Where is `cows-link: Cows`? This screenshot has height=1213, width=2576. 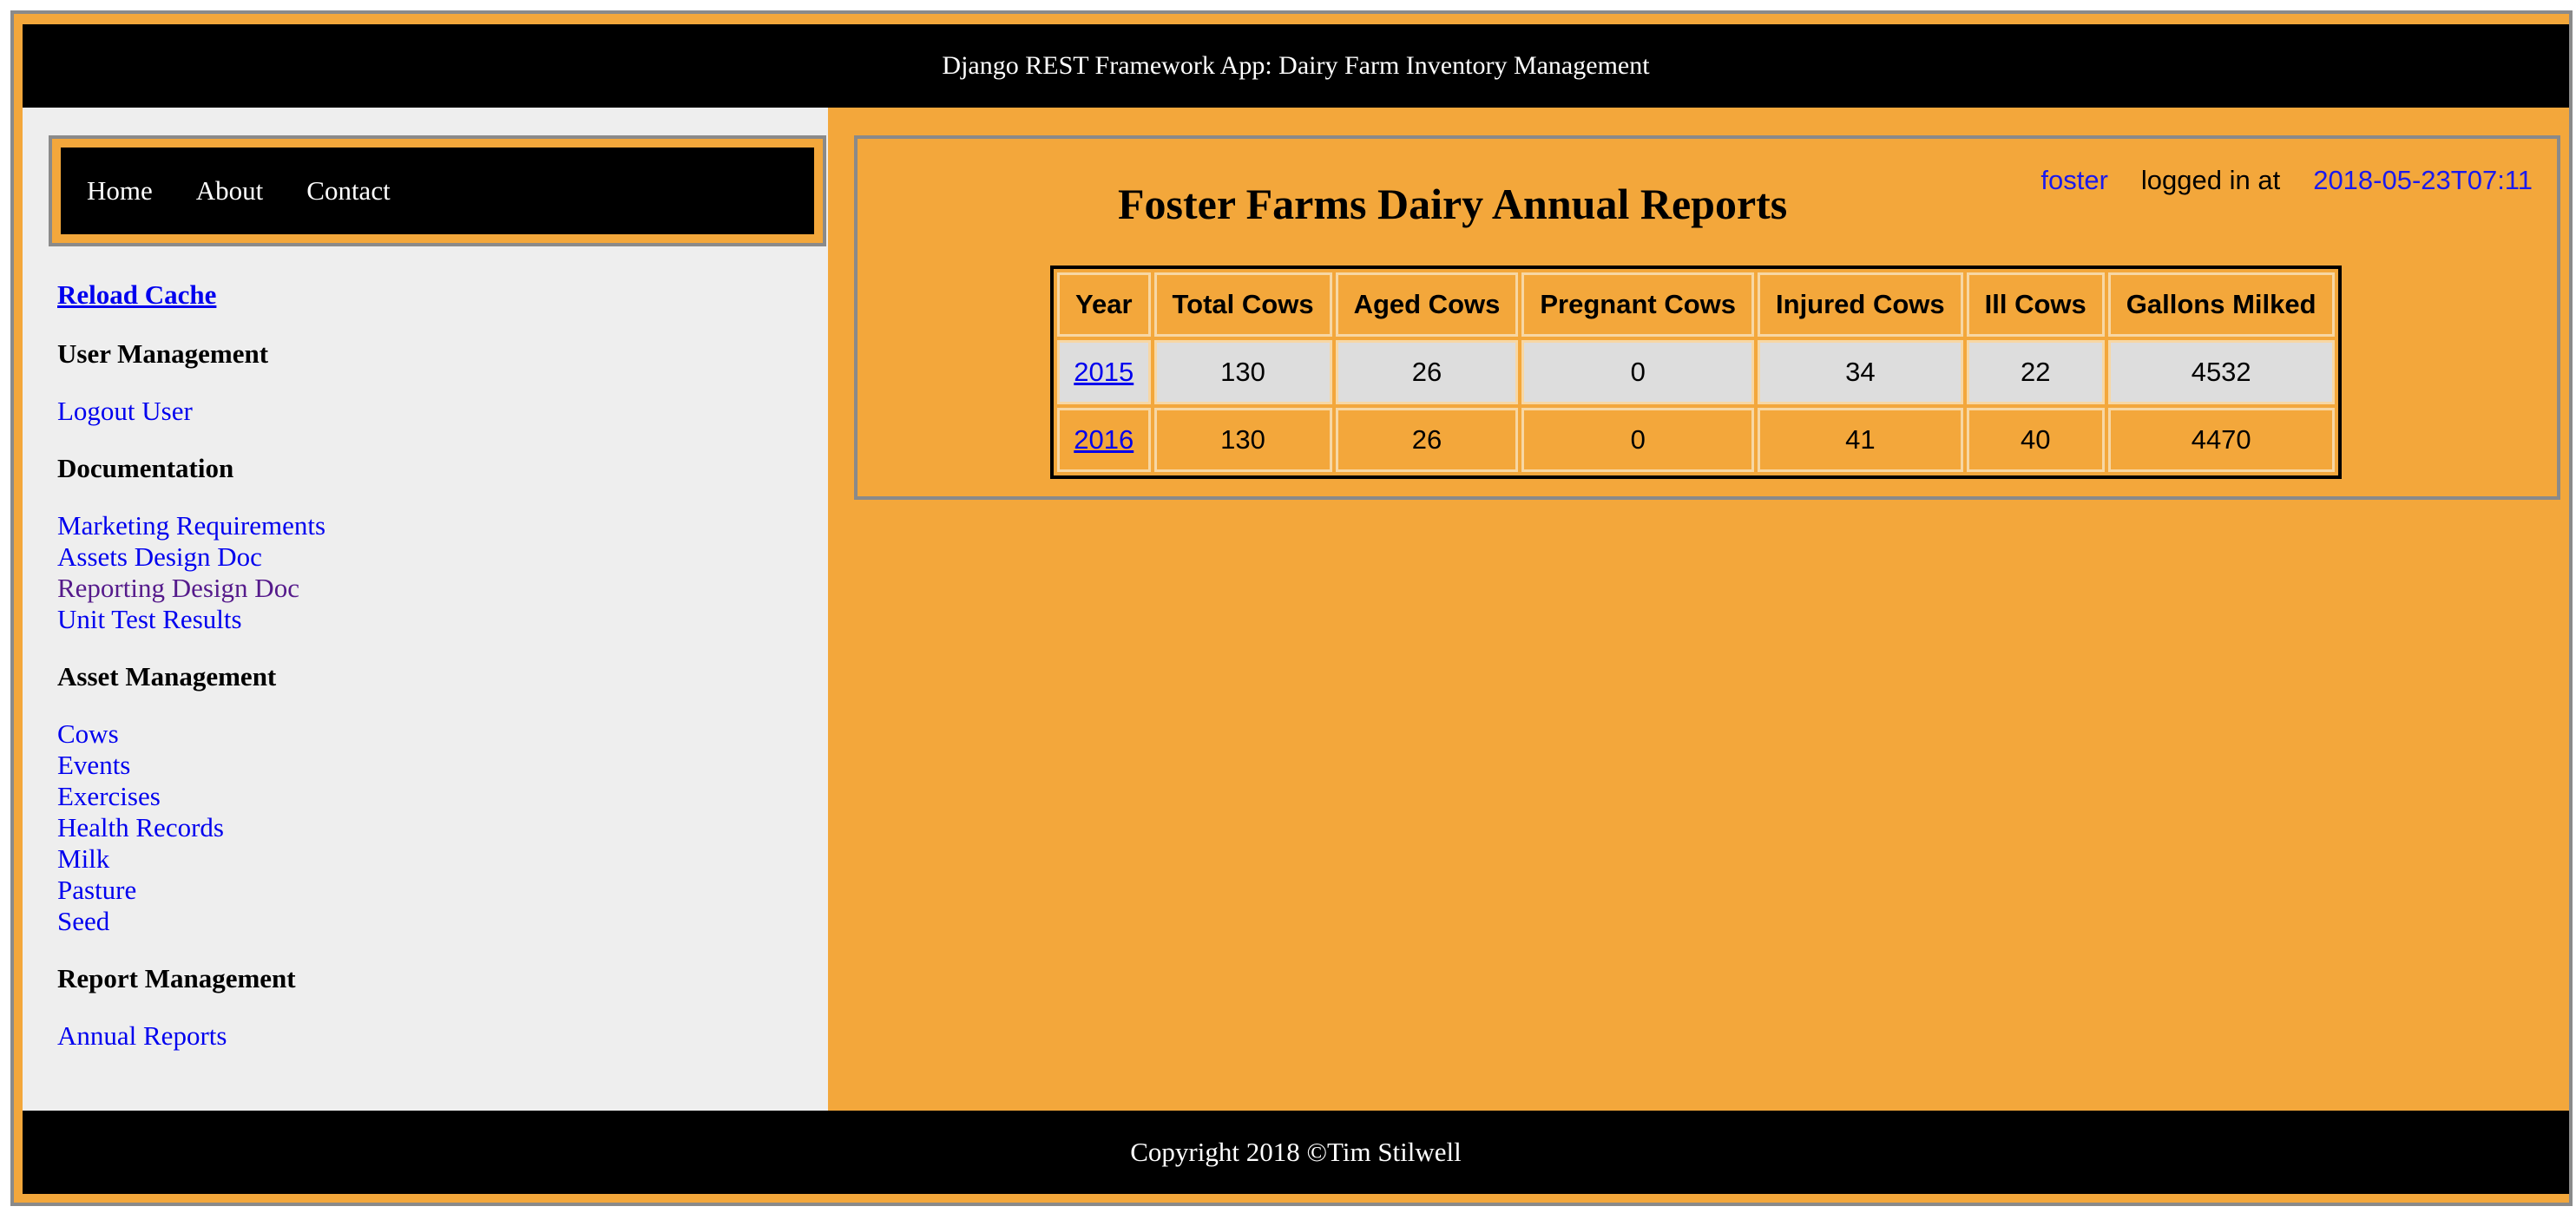 cows-link: Cows is located at coordinates (88, 733).